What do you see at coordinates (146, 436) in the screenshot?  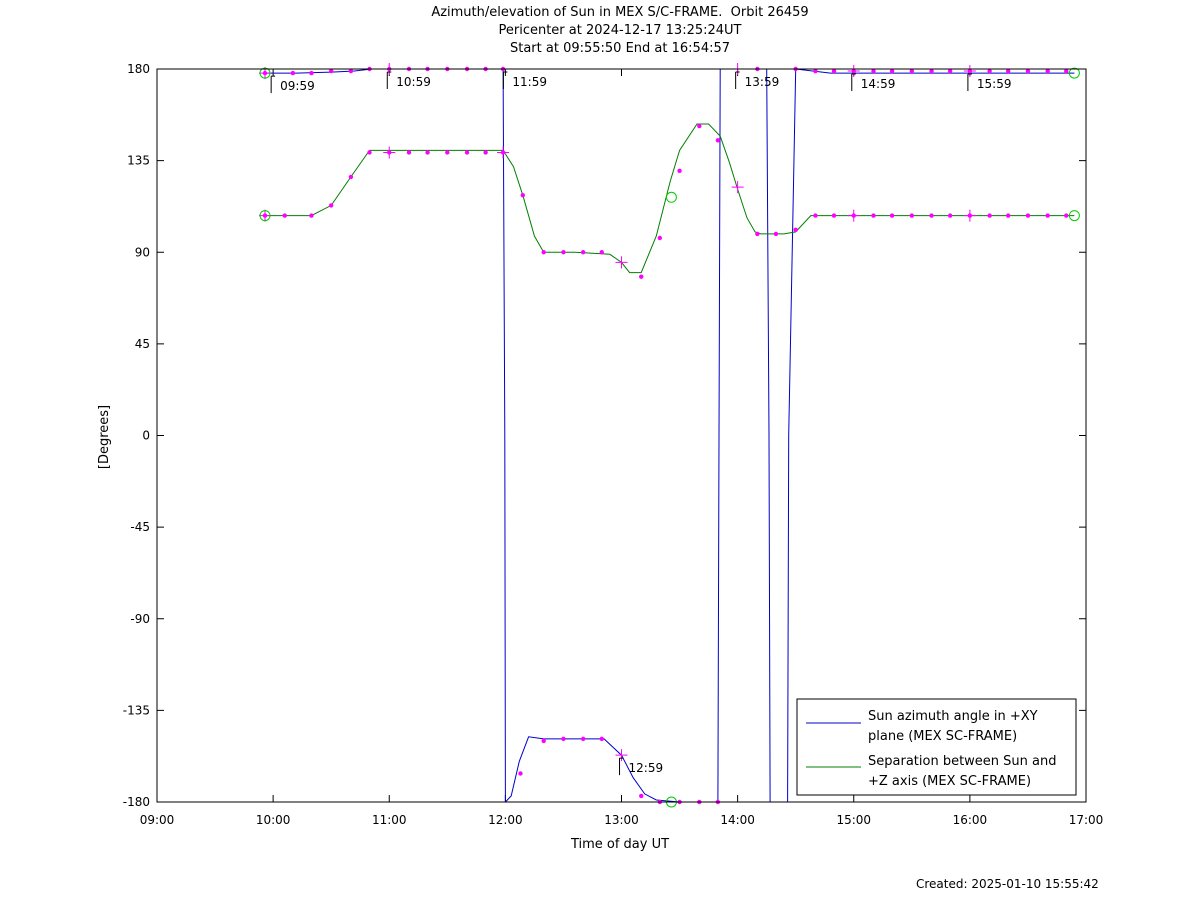 I see `y-tick-label: 0` at bounding box center [146, 436].